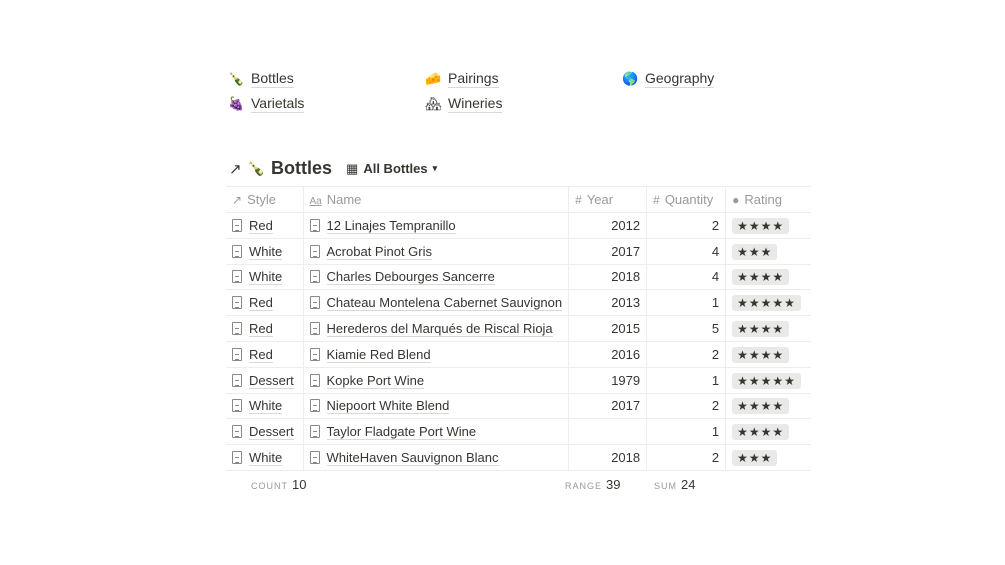 The width and height of the screenshot is (1005, 565). What do you see at coordinates (401, 432) in the screenshot?
I see `name-link: Taylor Fladgate Port Wine` at bounding box center [401, 432].